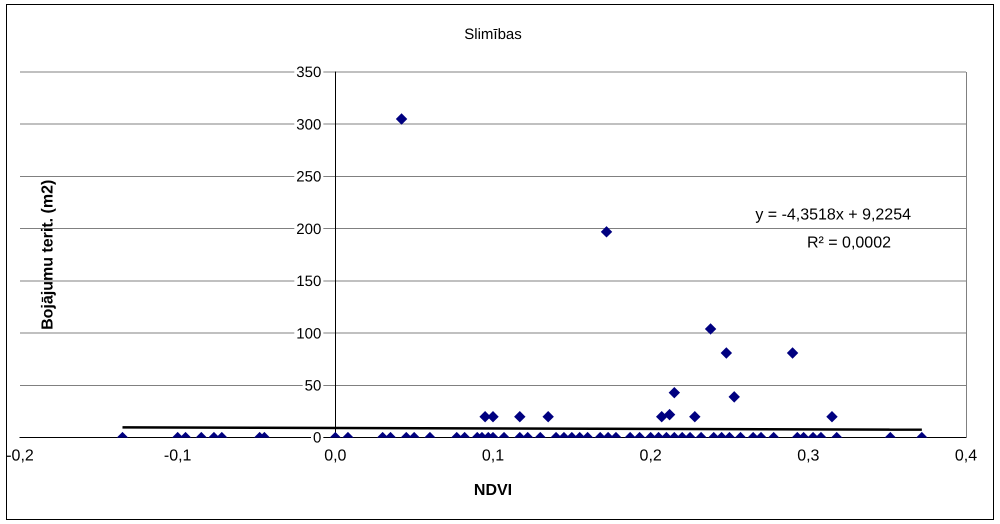 The width and height of the screenshot is (1000, 524). I want to click on x-tick-label: 0,2, so click(651, 456).